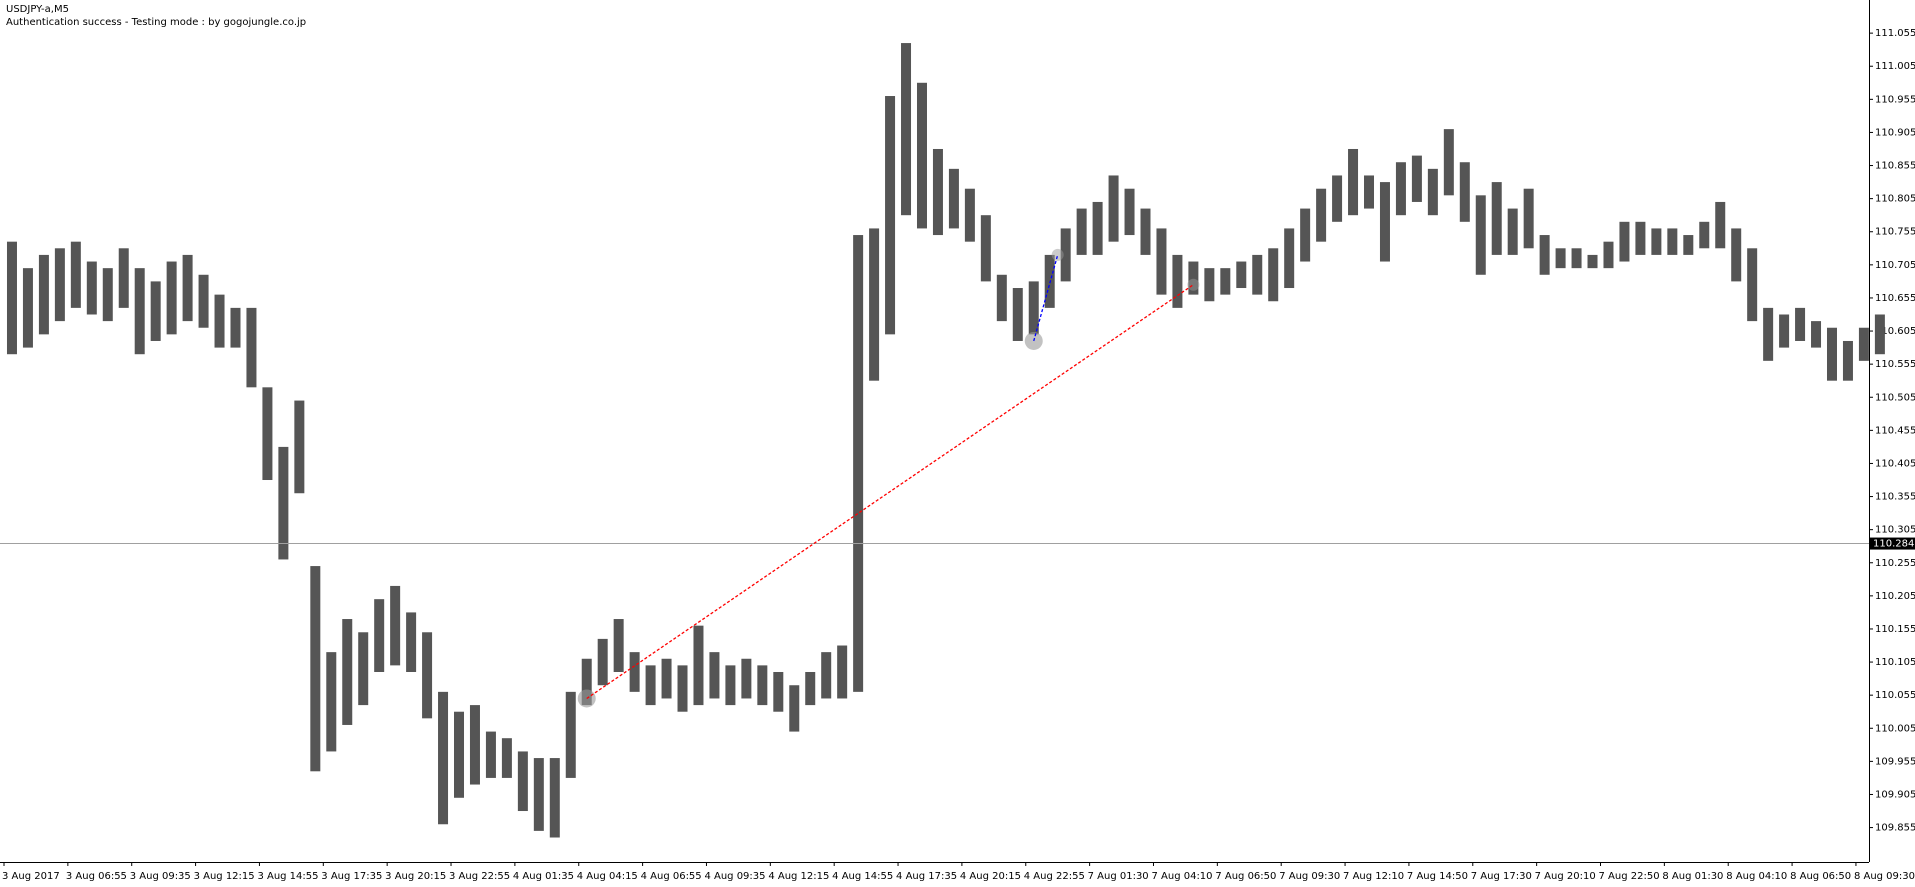 This screenshot has height=887, width=1915. What do you see at coordinates (1501, 876) in the screenshot?
I see `x-tick-label: 7 Aug 17:30` at bounding box center [1501, 876].